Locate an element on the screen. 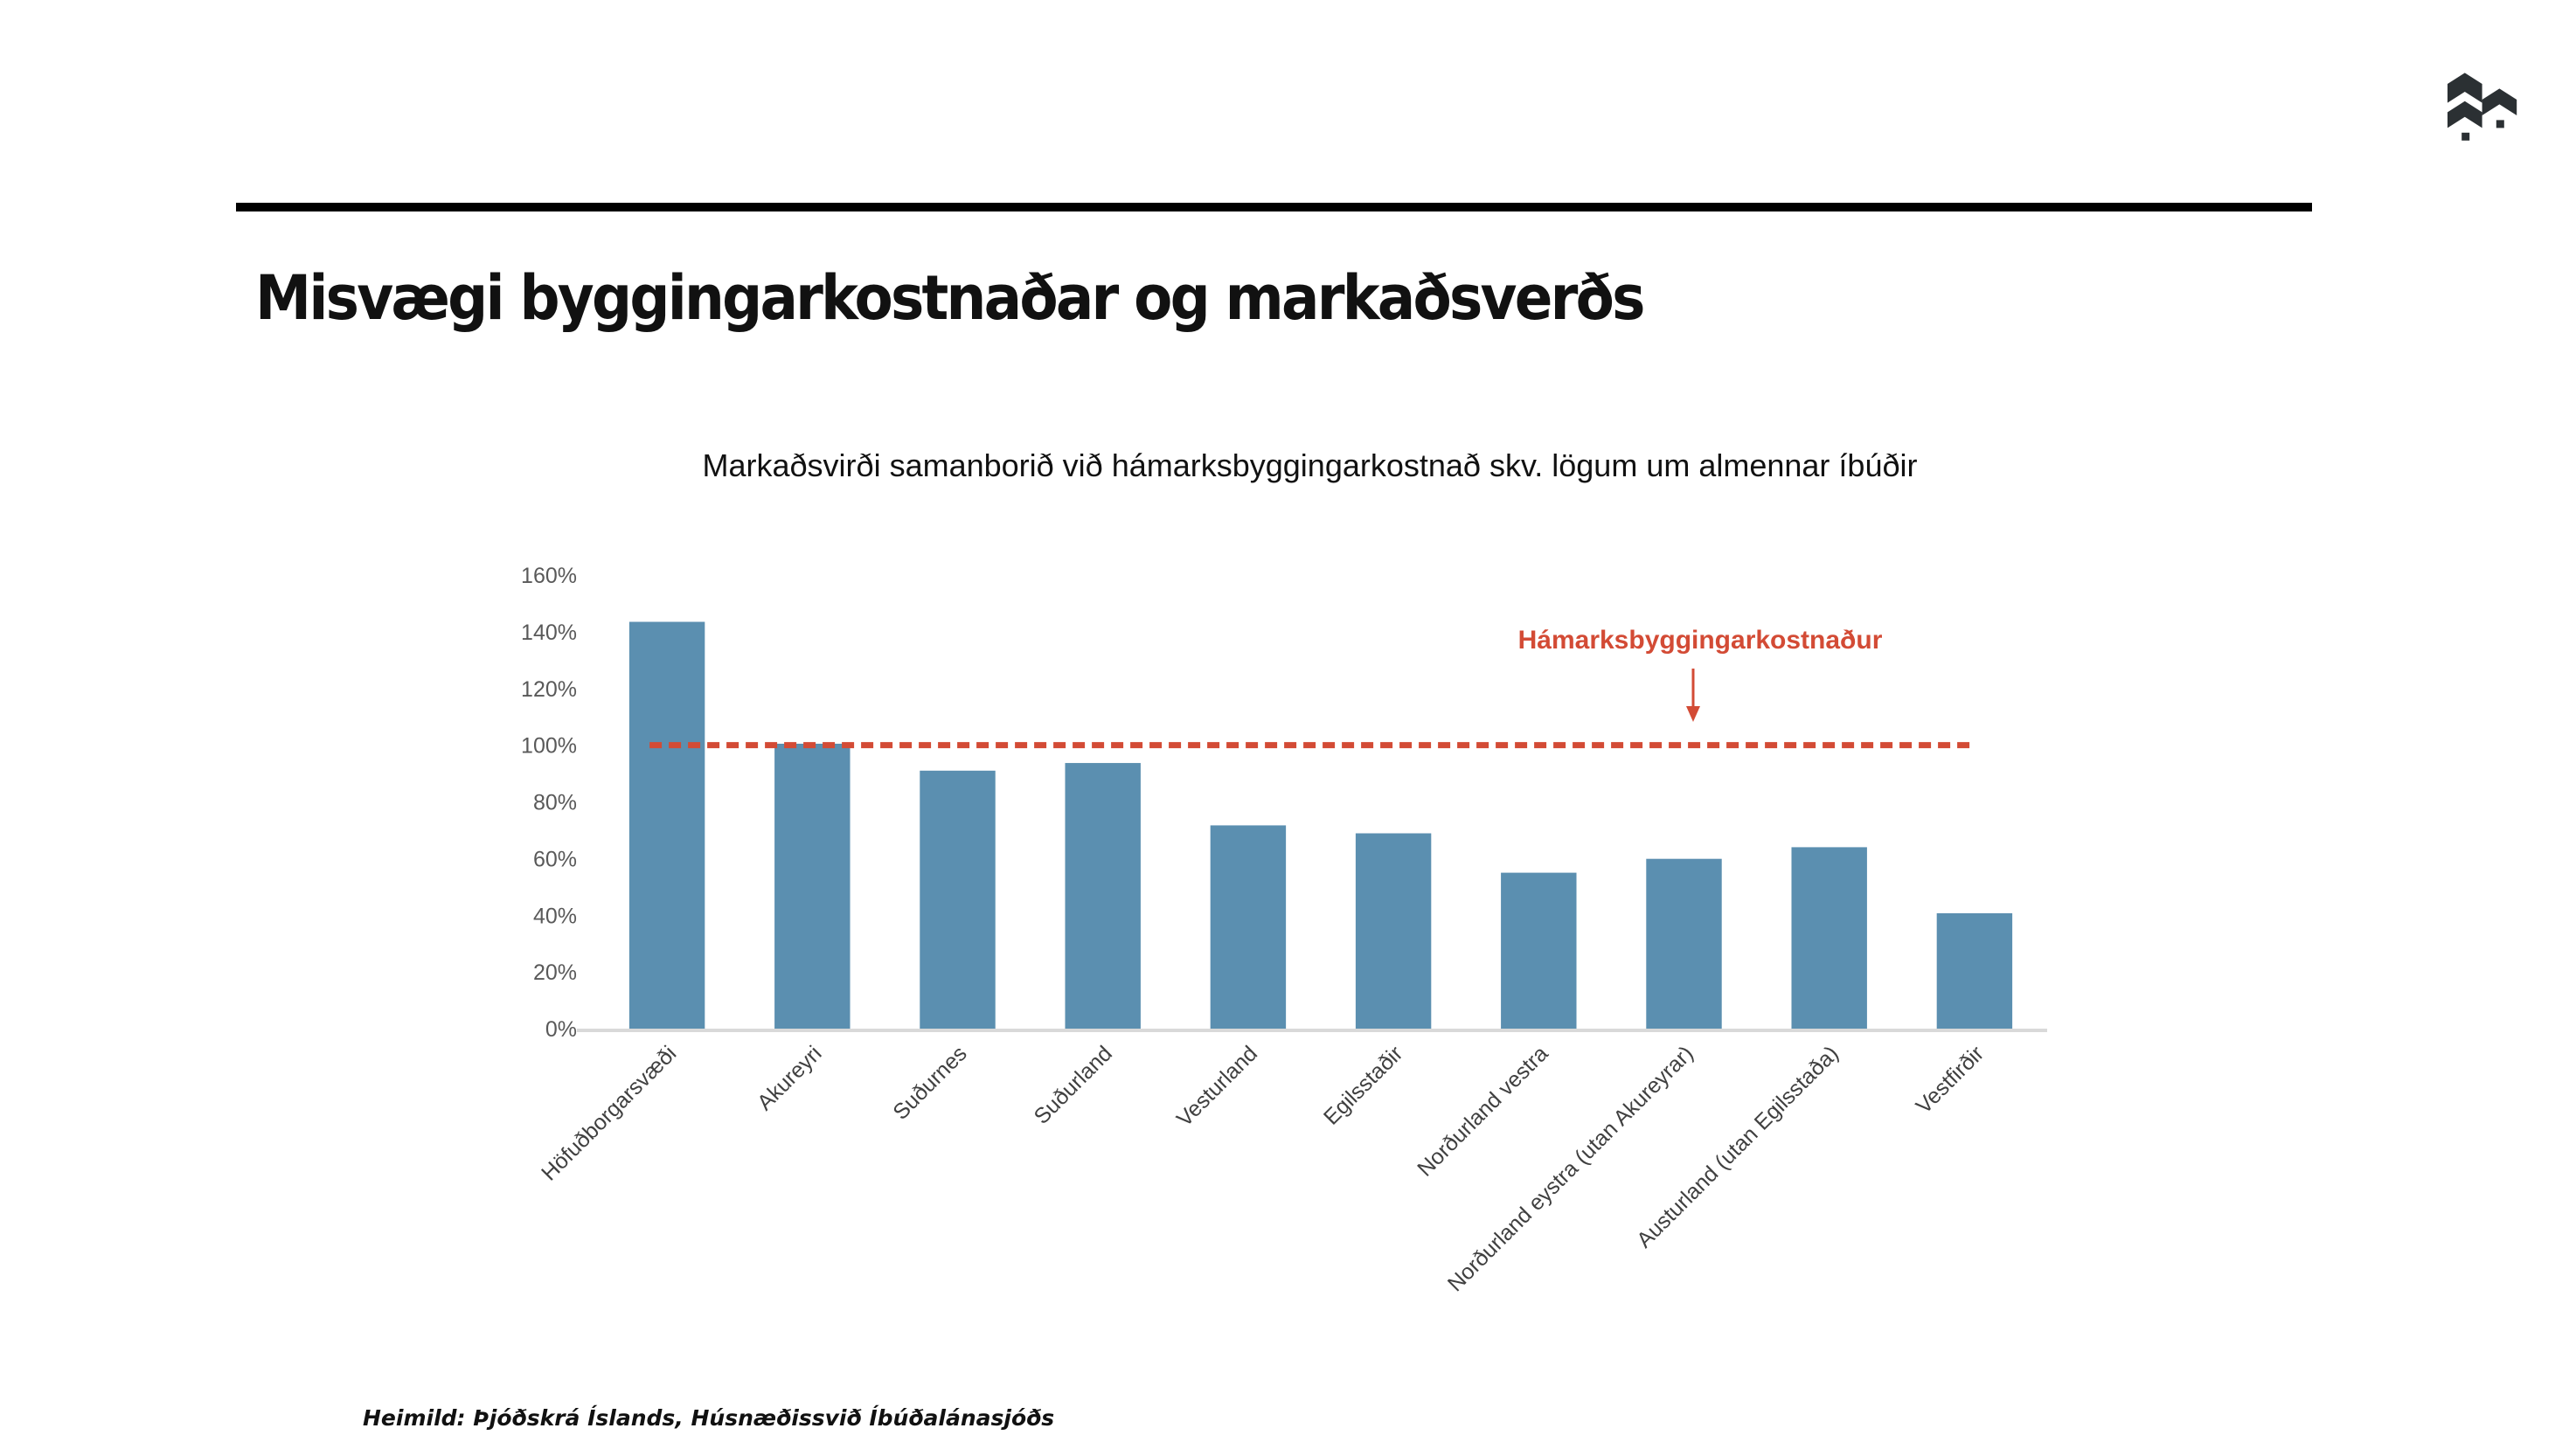 The image size is (2576, 1449). x-tick-label: Höfuðborgarsvæði is located at coordinates (609, 1113).